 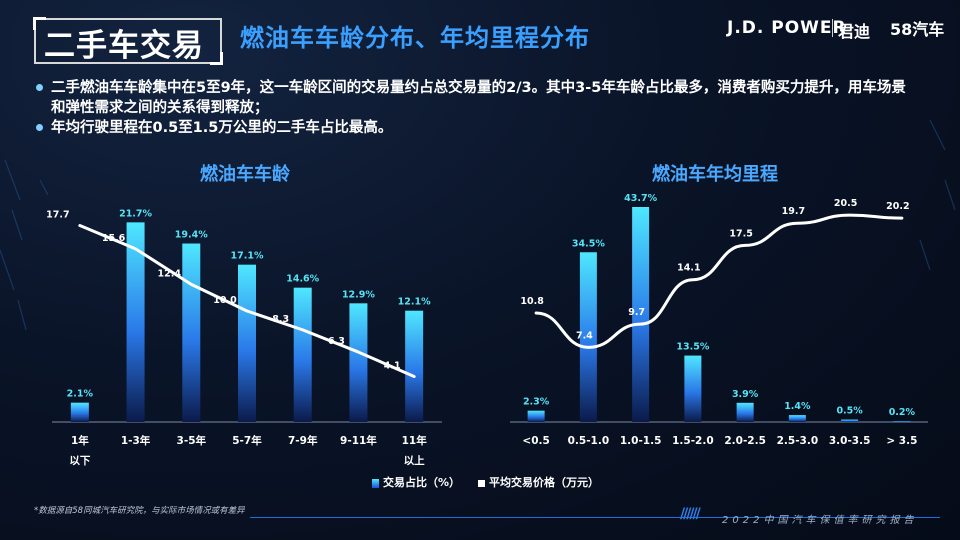 What do you see at coordinates (636, 312) in the screenshot?
I see `line-value-label: 9.7` at bounding box center [636, 312].